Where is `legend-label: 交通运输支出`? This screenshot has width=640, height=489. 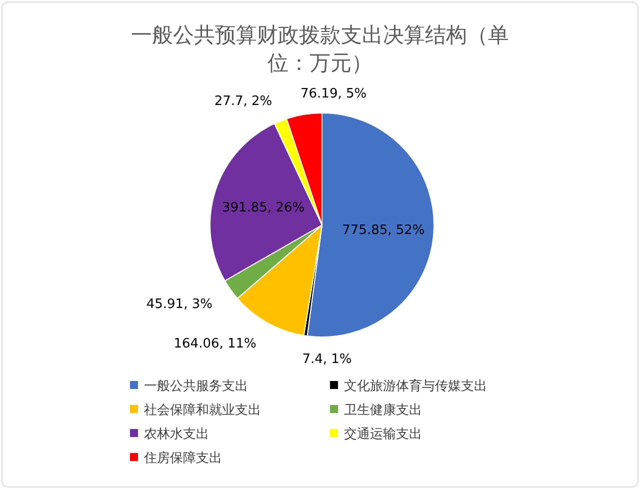 legend-label: 交通运输支出 is located at coordinates (383, 434).